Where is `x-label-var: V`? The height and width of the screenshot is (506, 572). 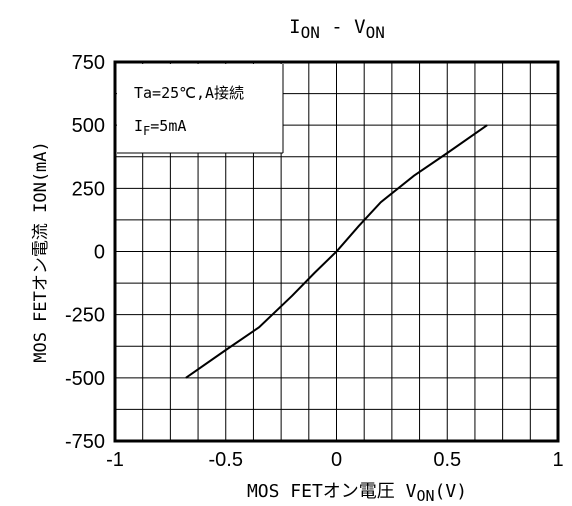 x-label-var: V is located at coordinates (411, 491).